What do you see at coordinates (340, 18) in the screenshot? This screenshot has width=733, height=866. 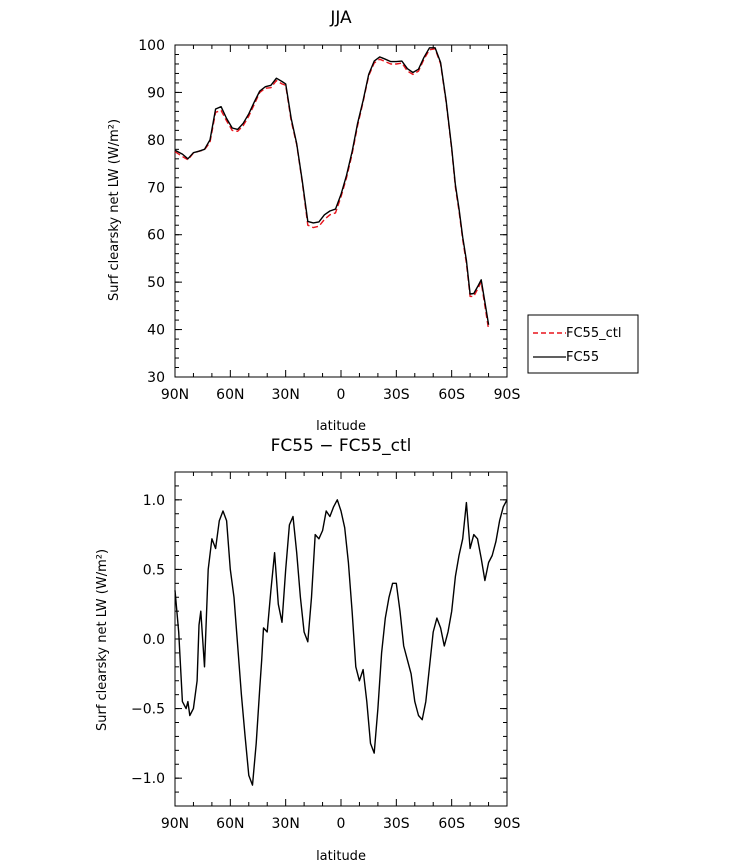 I see `top-title: JJA` at bounding box center [340, 18].